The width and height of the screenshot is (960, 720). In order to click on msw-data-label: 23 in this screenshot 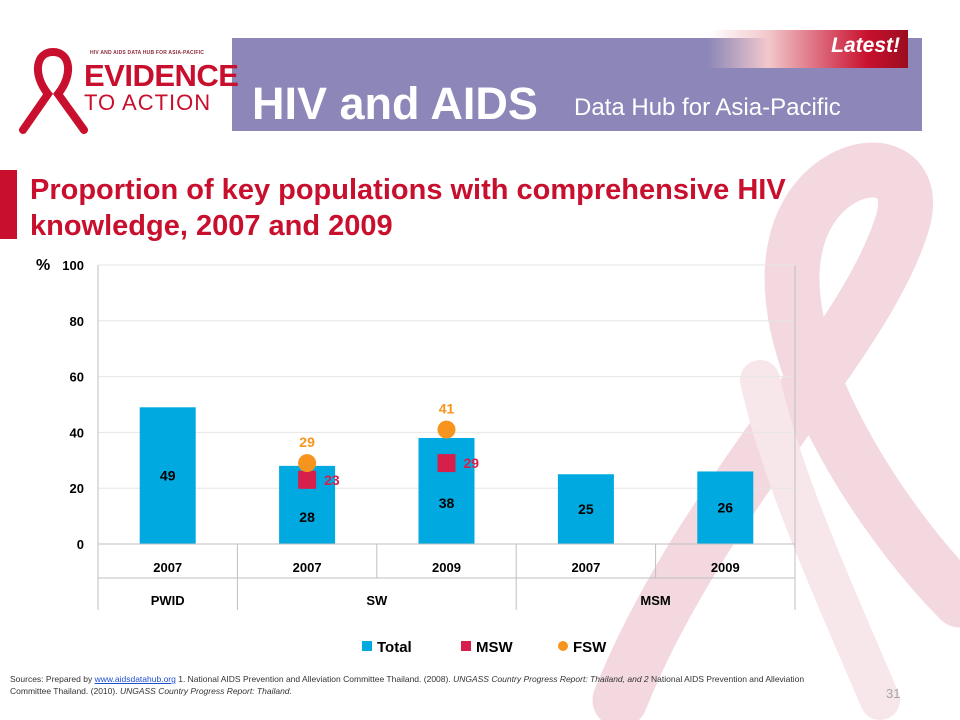, I will do `click(332, 480)`.